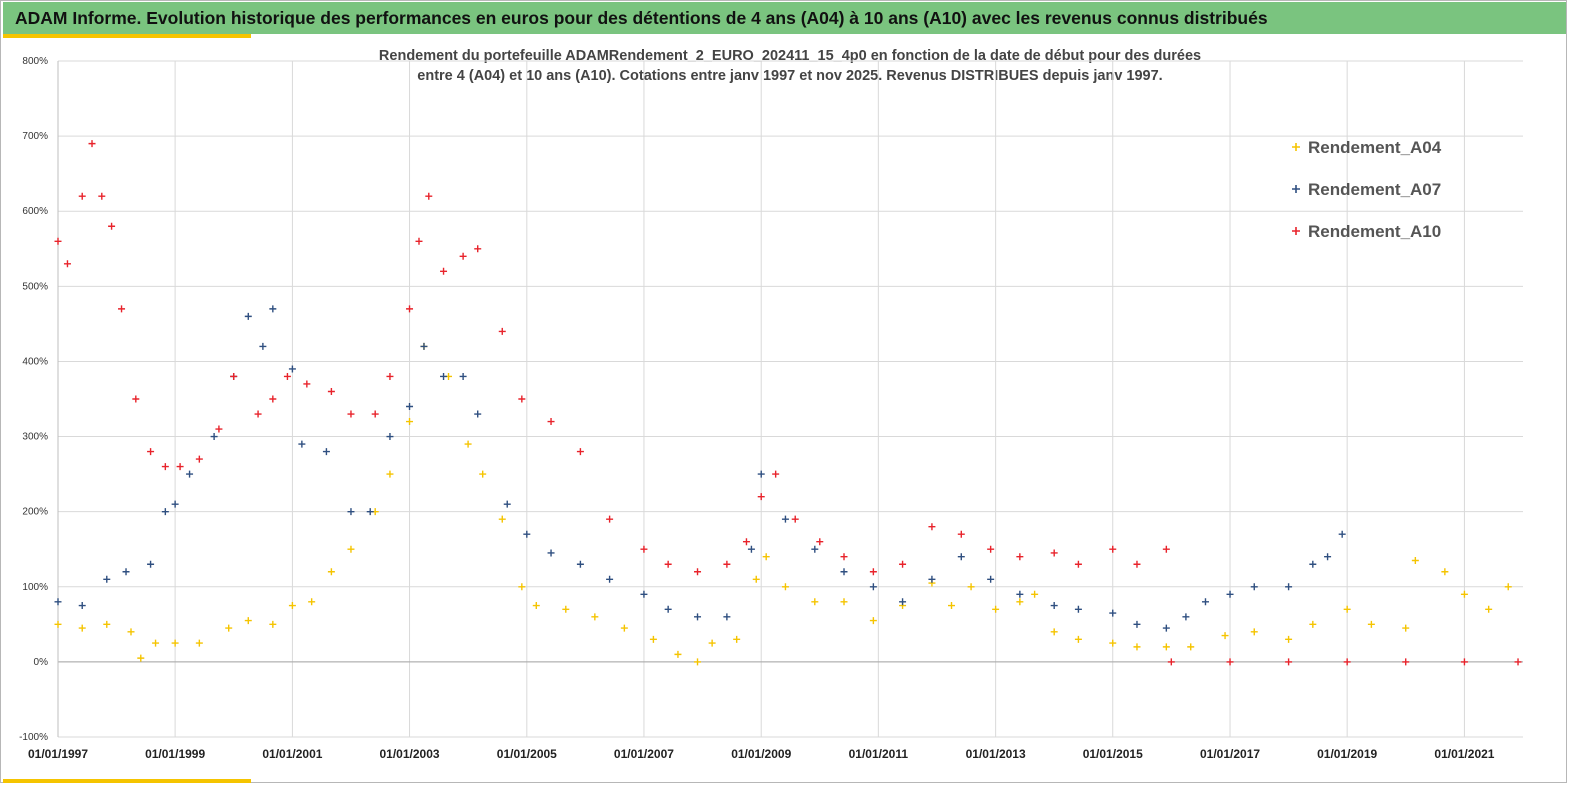  Describe the element at coordinates (1464, 754) in the screenshot. I see `x-tick-label: 01/01/2021` at that location.